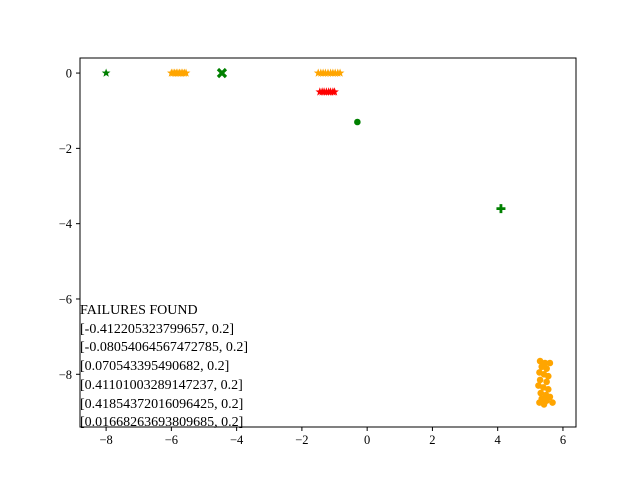  I want to click on x-tick-label: 6, so click(563, 440).